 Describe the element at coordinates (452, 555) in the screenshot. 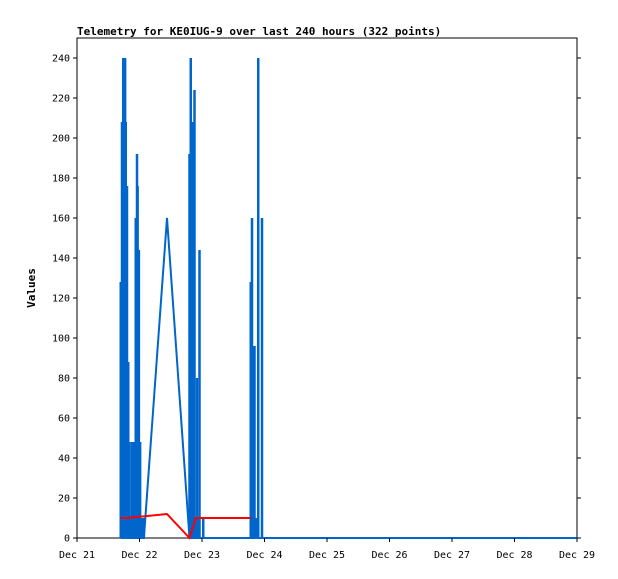

I see `x-tick-label: Dec 27` at that location.